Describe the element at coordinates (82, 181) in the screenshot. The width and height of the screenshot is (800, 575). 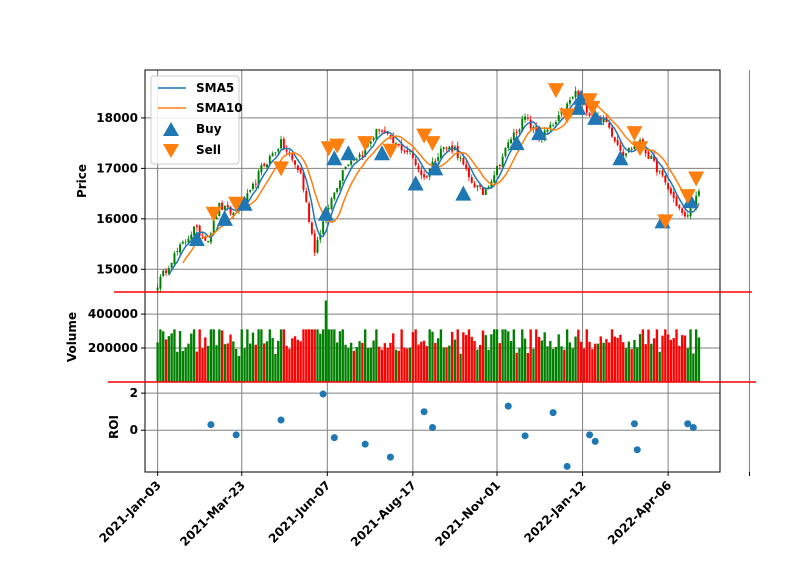
I see `price-axis-label: Price` at that location.